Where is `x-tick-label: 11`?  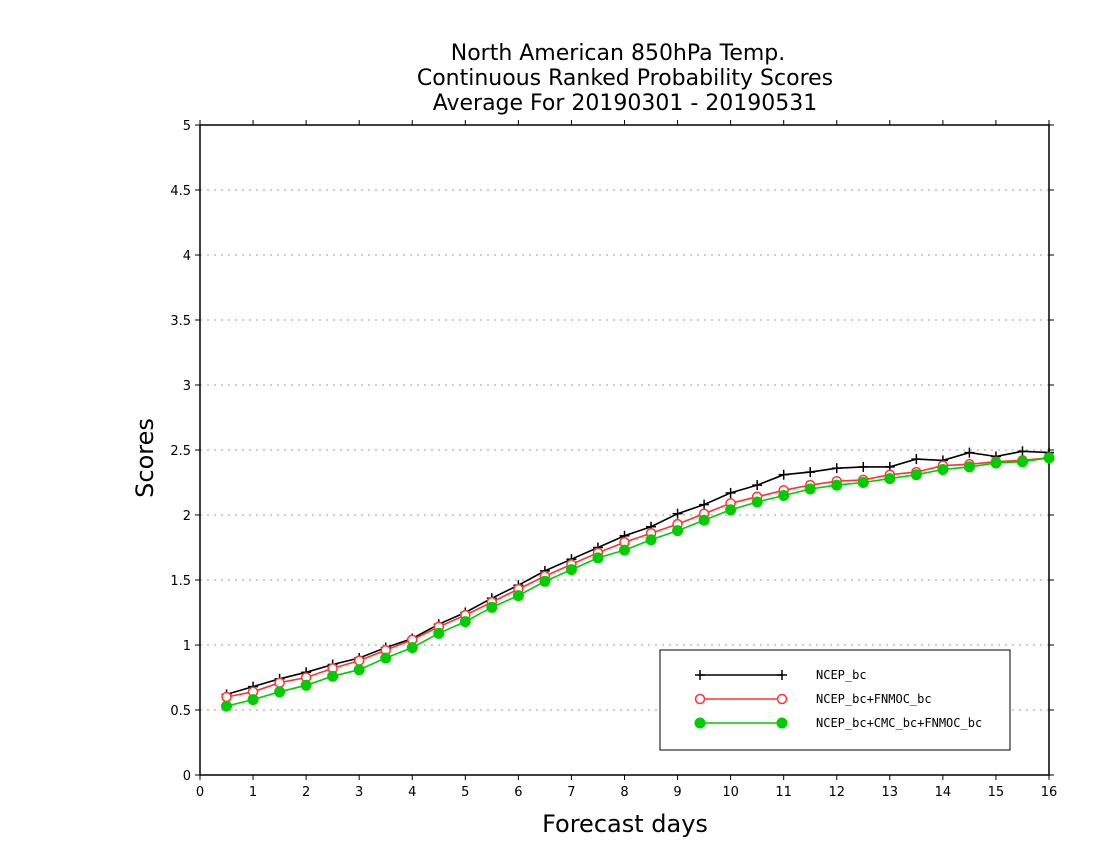
x-tick-label: 11 is located at coordinates (783, 792).